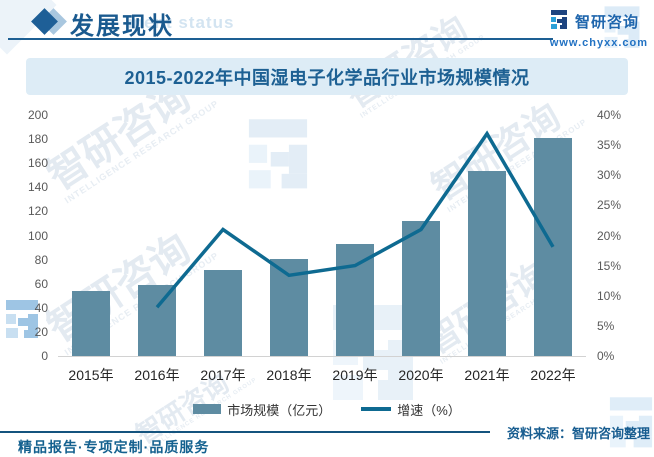  Describe the element at coordinates (289, 375) in the screenshot. I see `x-axis-label: 2018年` at that location.